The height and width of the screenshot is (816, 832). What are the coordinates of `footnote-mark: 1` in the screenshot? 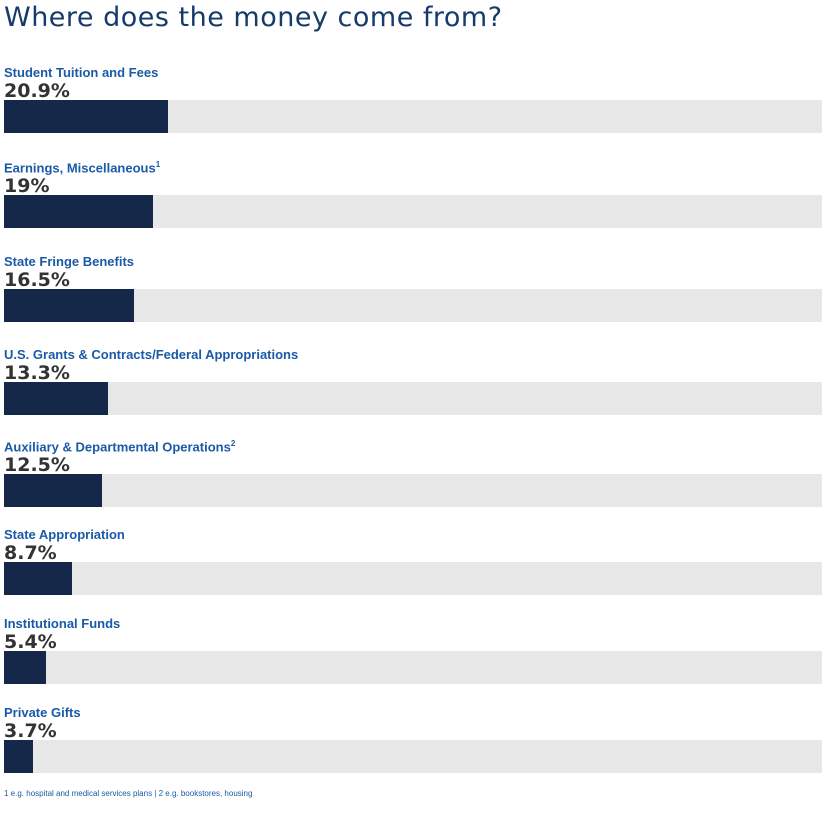 It's located at (158, 164).